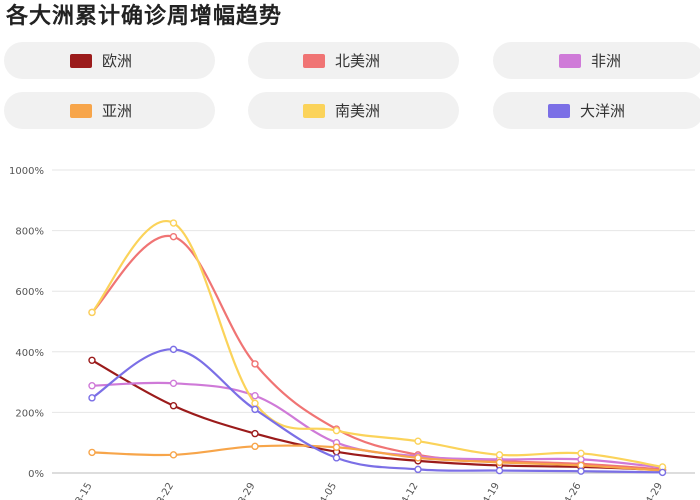 The width and height of the screenshot is (700, 500). Describe the element at coordinates (410, 490) in the screenshot. I see `x-tick-label: 4-12` at that location.